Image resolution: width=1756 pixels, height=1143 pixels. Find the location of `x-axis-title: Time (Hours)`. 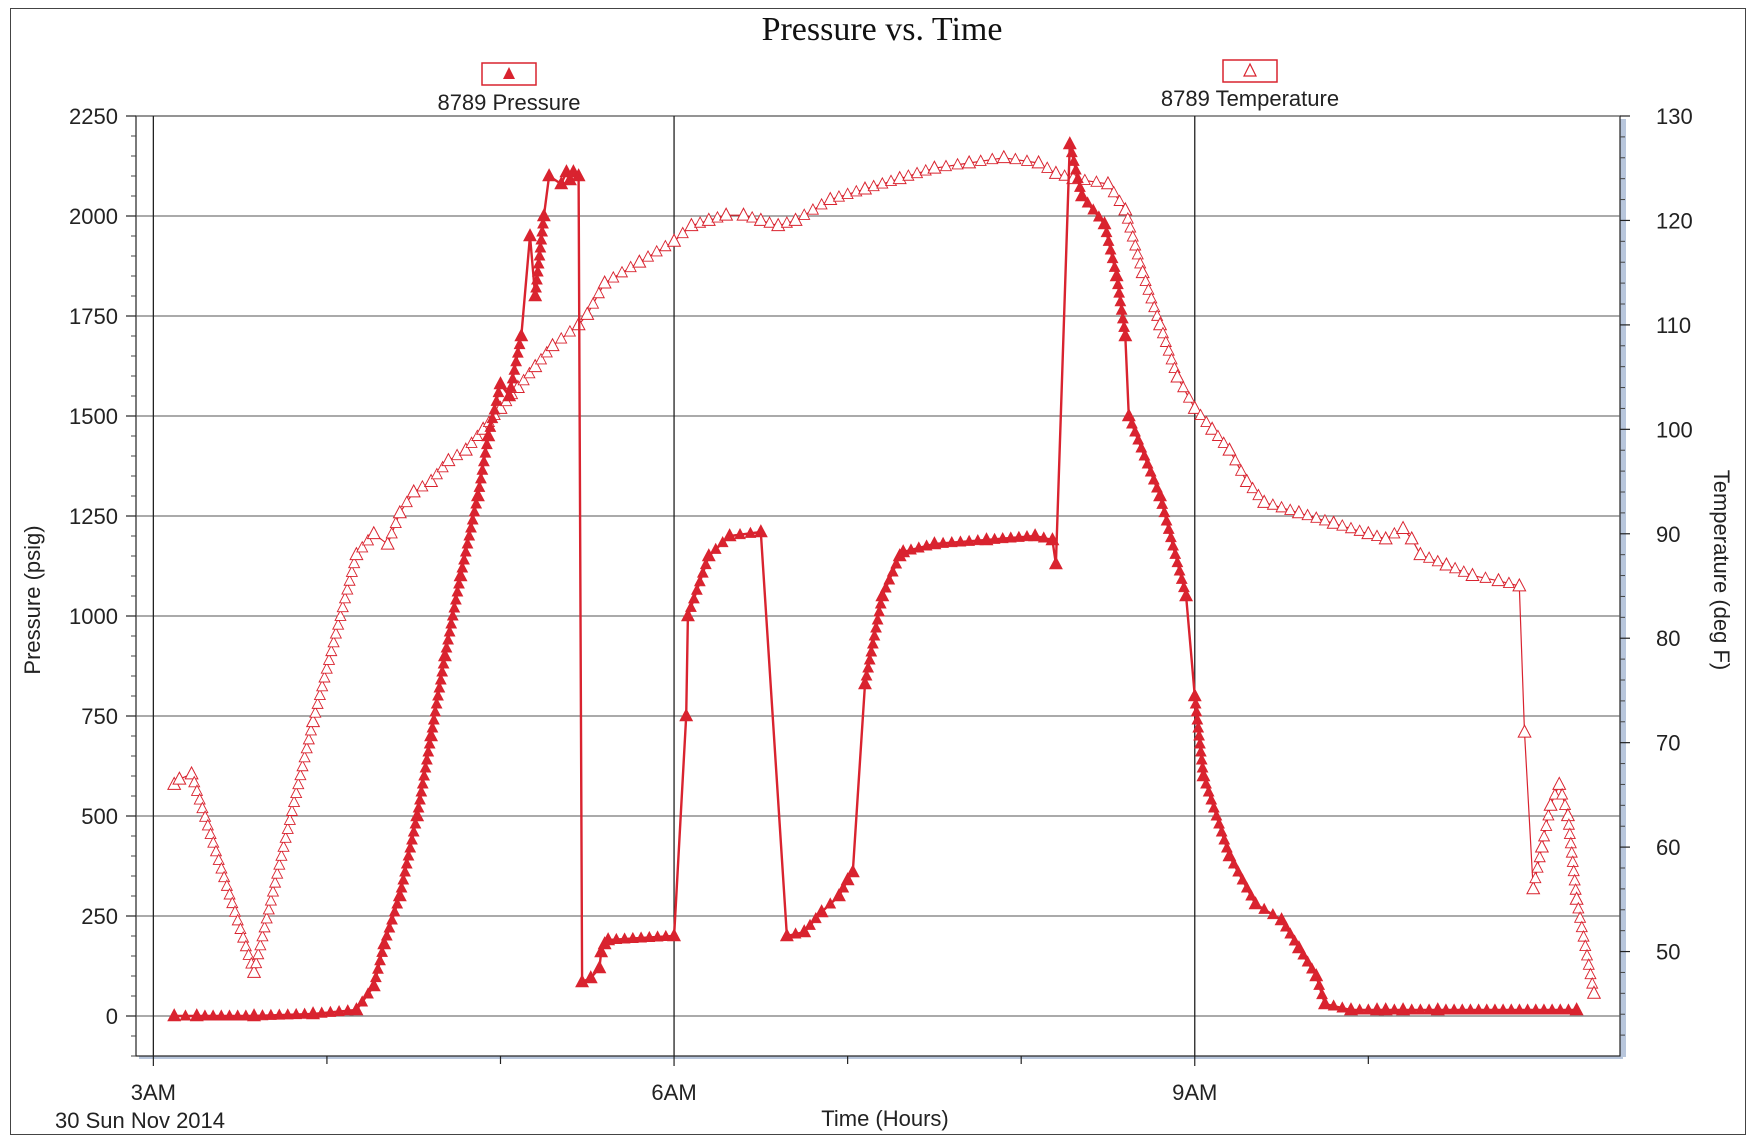

x-axis-title: Time (Hours) is located at coordinates (885, 1118).